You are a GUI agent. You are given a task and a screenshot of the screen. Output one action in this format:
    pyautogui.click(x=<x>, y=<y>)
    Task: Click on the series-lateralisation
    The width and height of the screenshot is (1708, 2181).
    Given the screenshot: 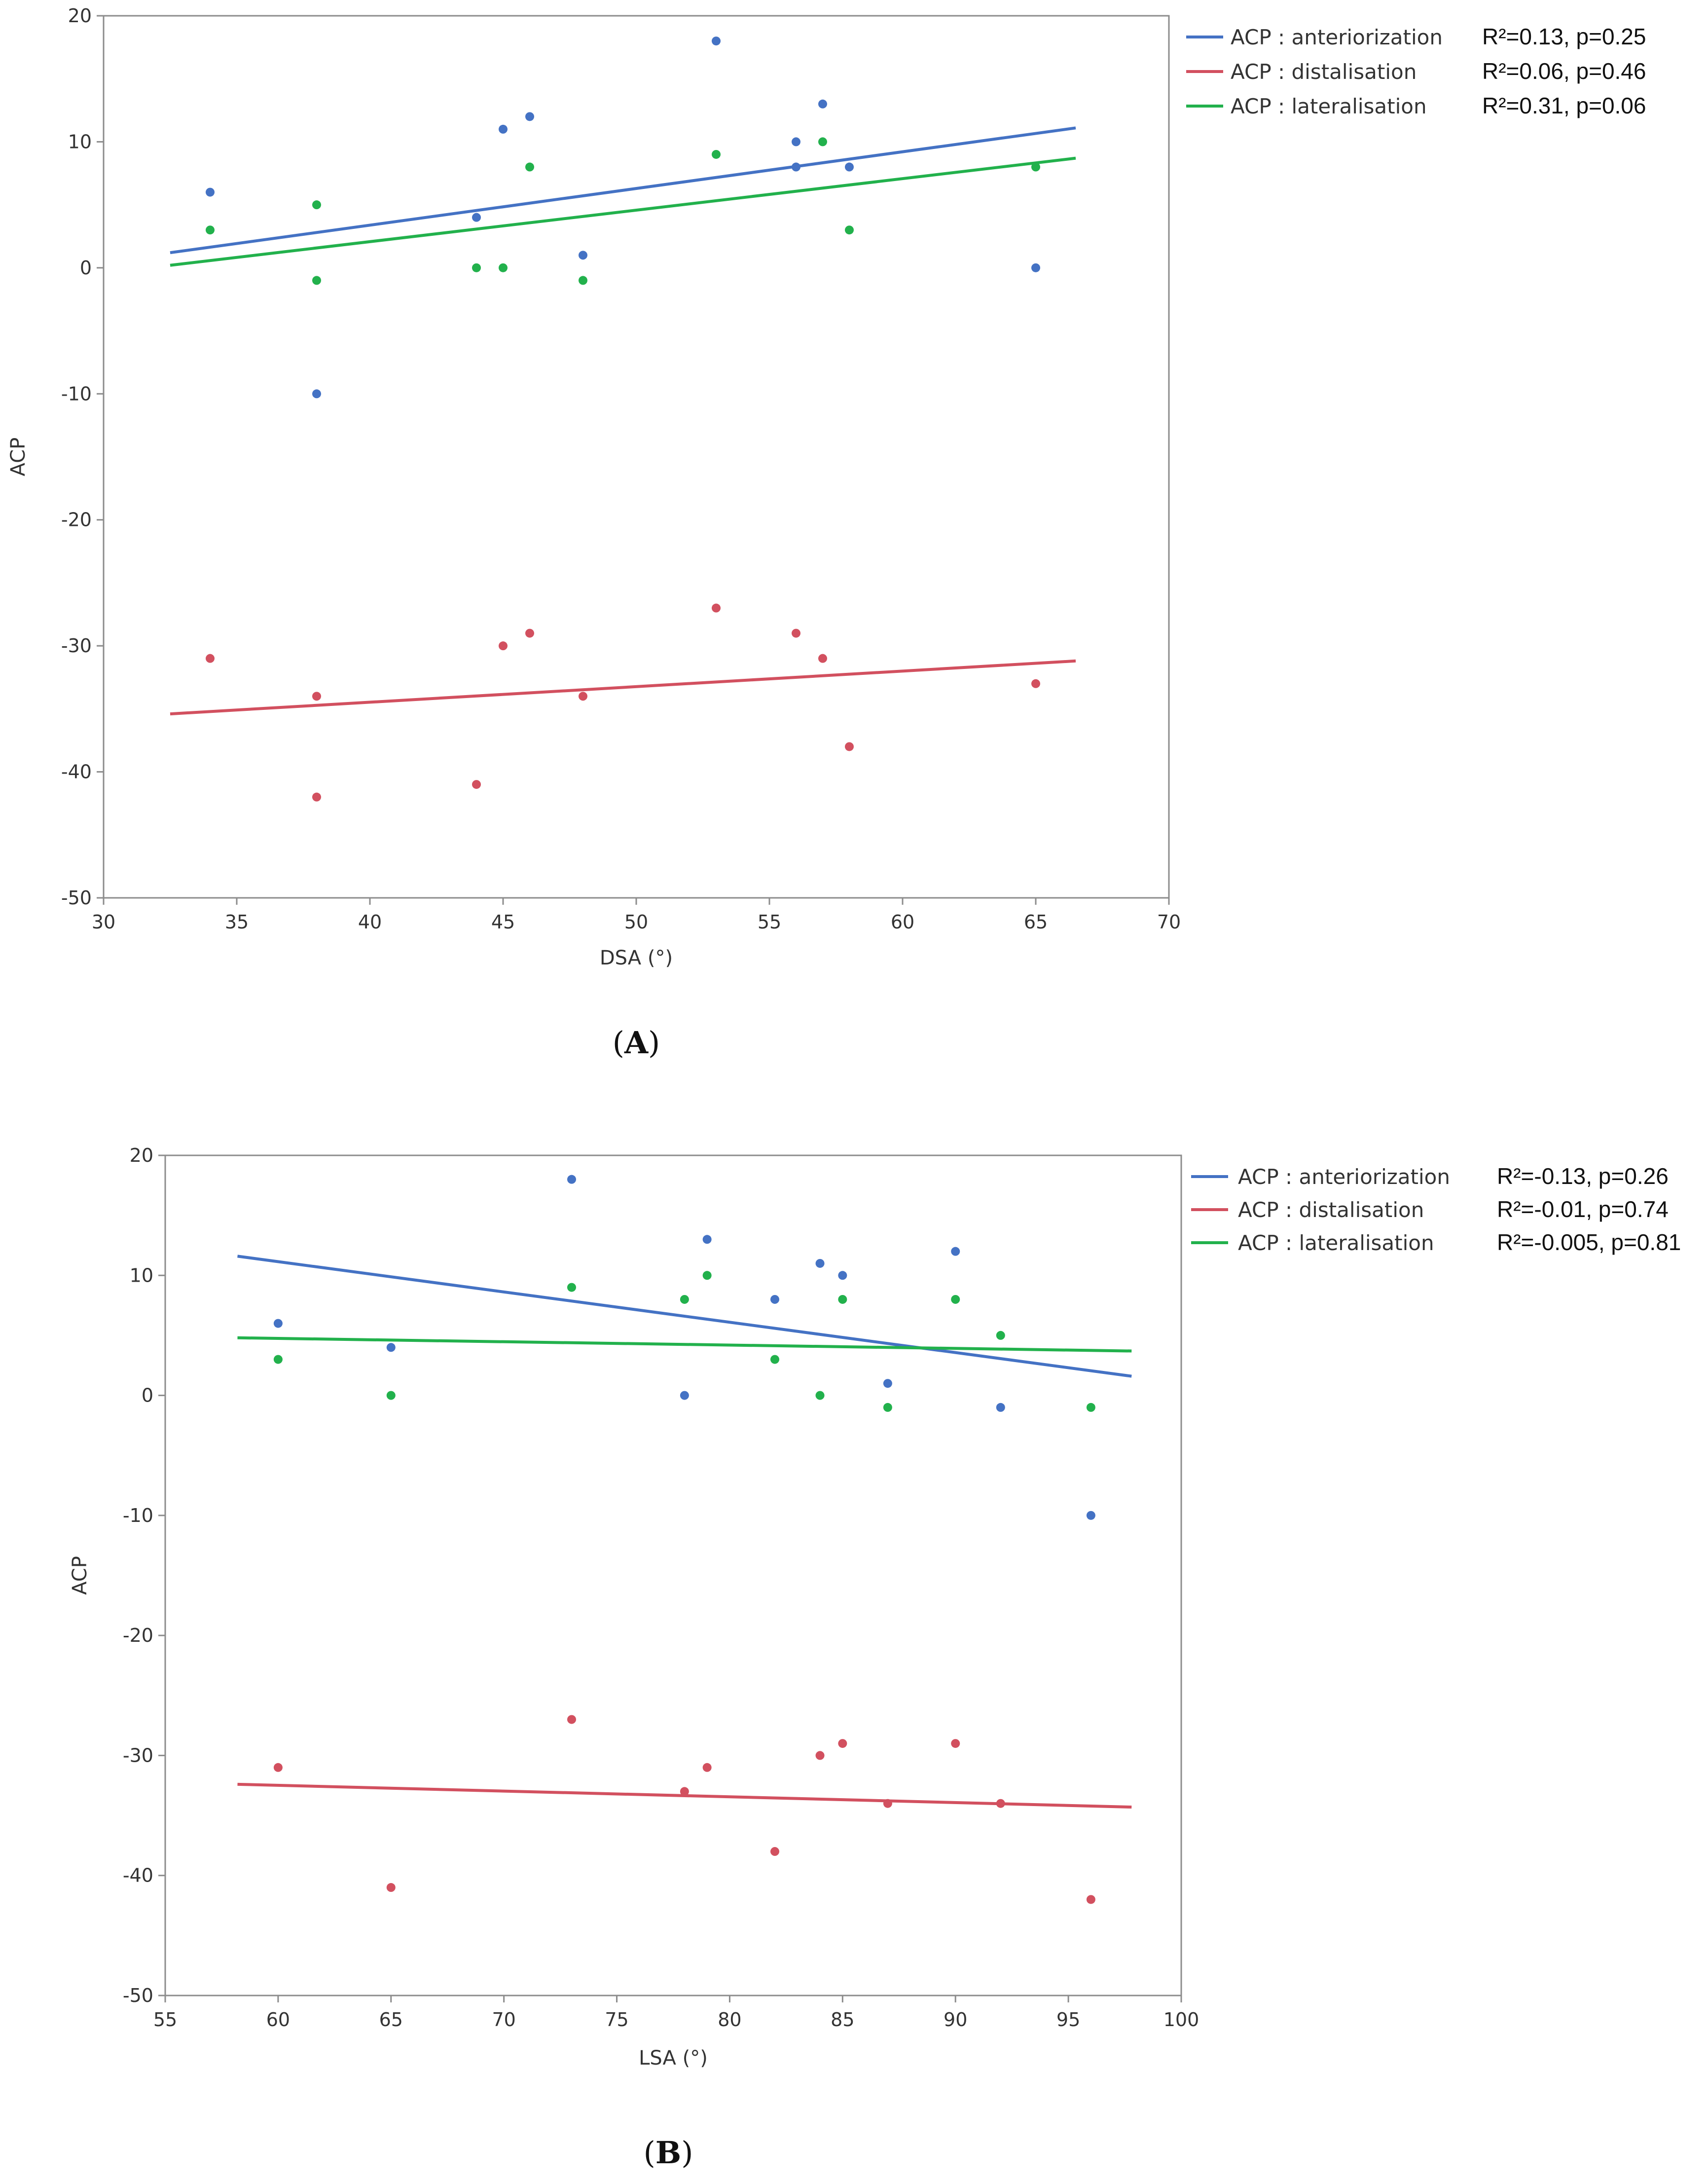 What is the action you would take?
    pyautogui.click(x=684, y=1342)
    